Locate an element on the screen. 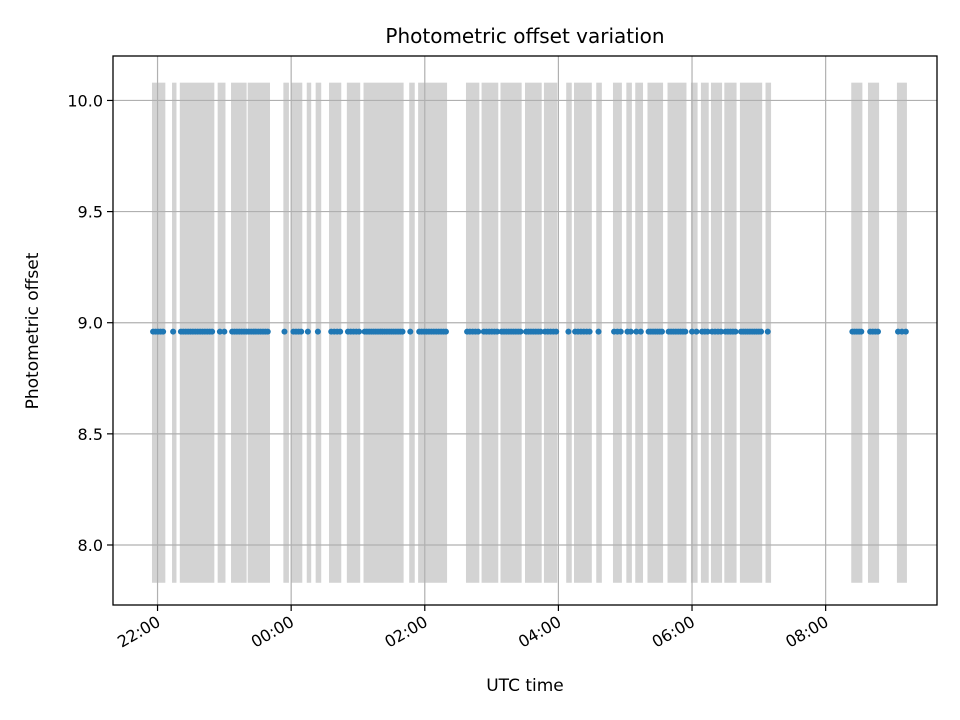  y-tick-label: 8.0 is located at coordinates (90, 545).